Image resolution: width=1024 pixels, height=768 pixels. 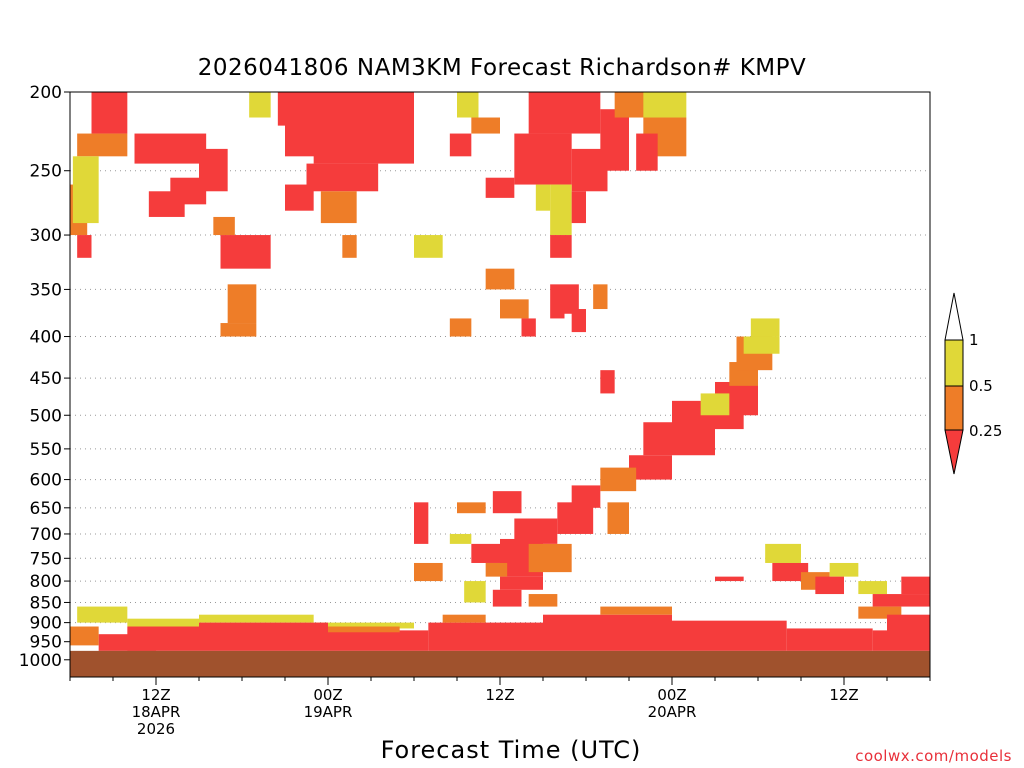 I want to click on legend-label: 0.5, so click(x=981, y=386).